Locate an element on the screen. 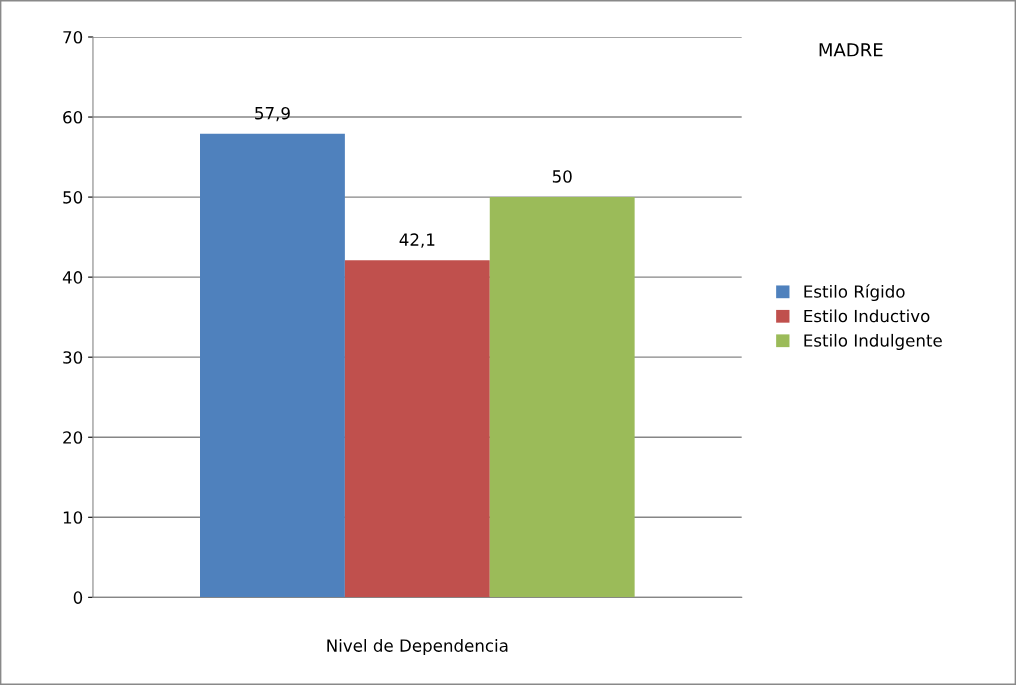 The width and height of the screenshot is (1016, 685). y-tick-label: 0 is located at coordinates (78, 597).